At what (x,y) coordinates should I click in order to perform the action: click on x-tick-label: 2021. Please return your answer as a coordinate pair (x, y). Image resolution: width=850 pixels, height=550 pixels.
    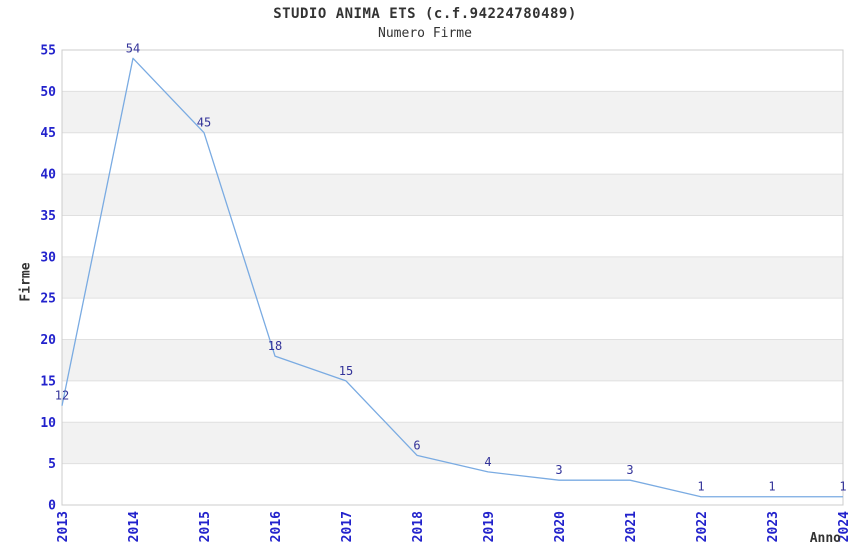
    Looking at the image, I should click on (631, 526).